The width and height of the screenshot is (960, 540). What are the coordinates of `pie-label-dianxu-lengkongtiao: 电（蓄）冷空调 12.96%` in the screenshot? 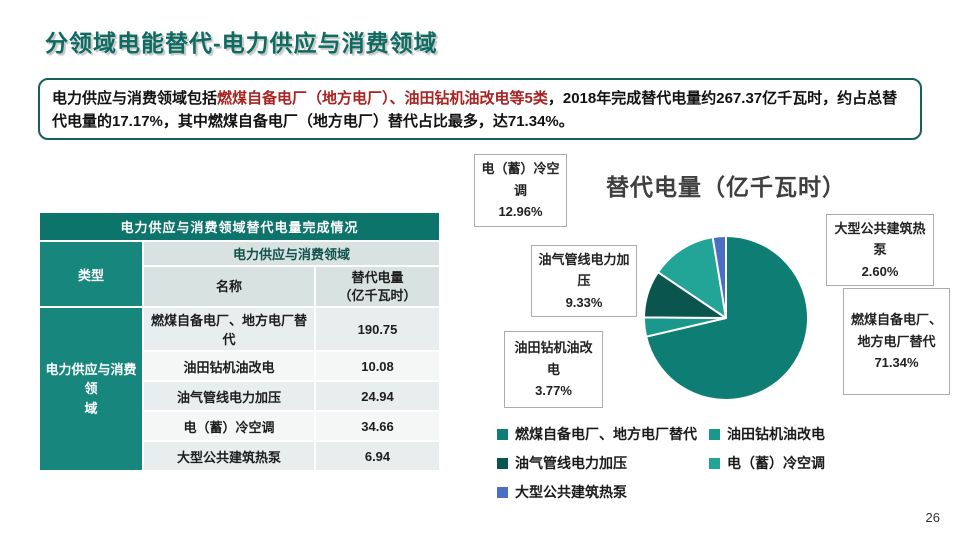 It's located at (520, 190).